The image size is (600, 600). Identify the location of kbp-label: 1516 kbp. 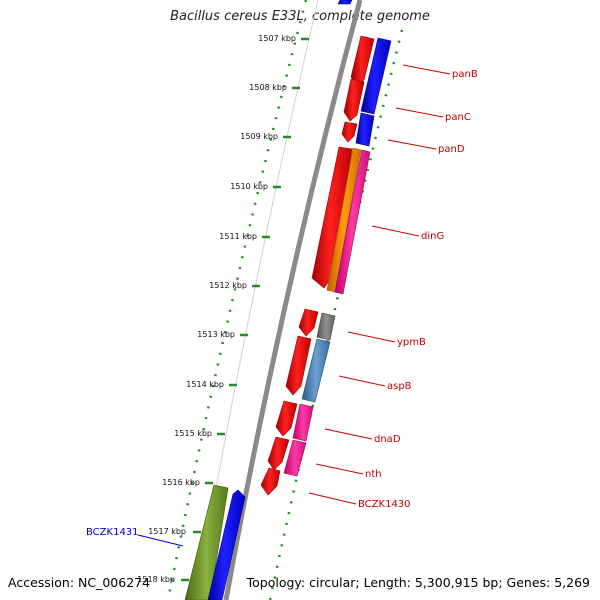
(181, 482).